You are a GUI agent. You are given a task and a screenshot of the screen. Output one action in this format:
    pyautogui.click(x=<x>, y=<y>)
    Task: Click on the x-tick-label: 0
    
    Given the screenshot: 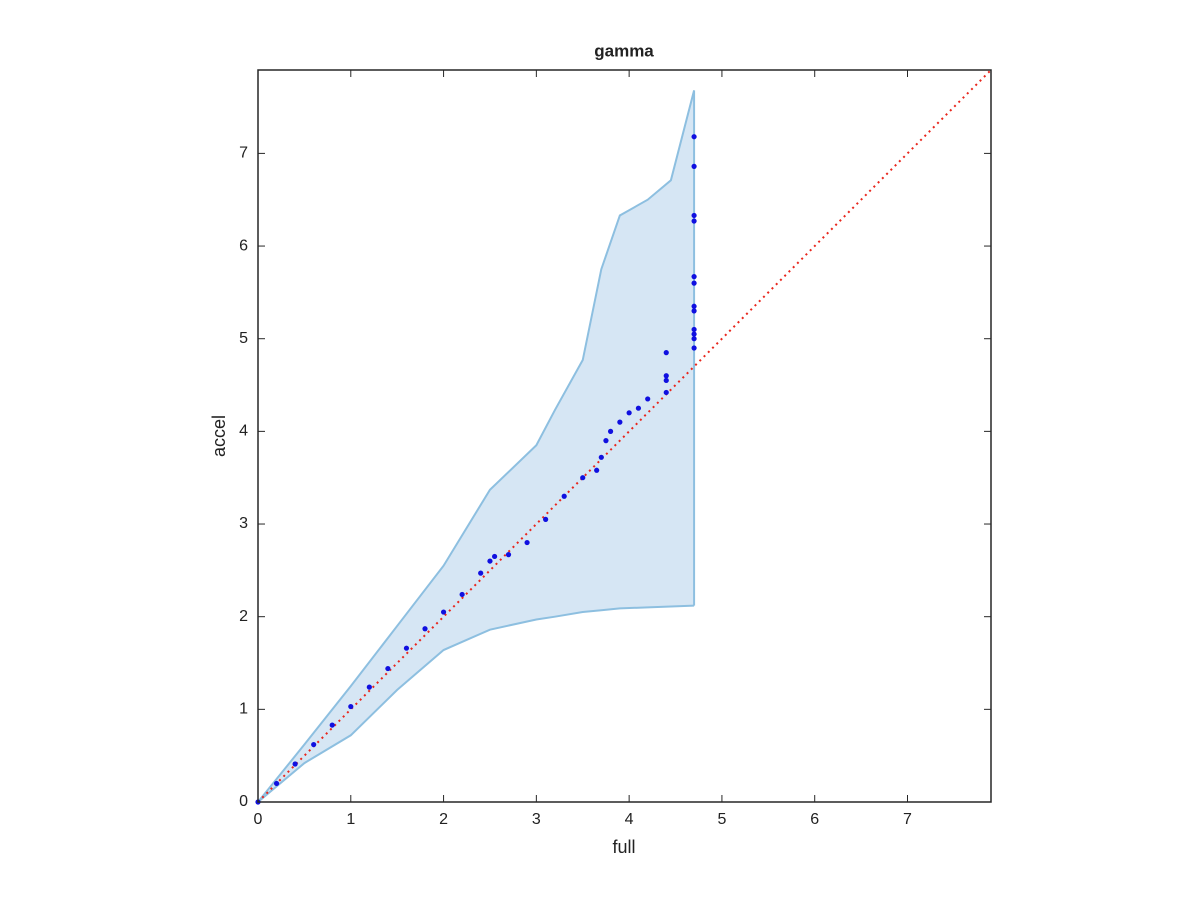 What is the action you would take?
    pyautogui.click(x=258, y=819)
    